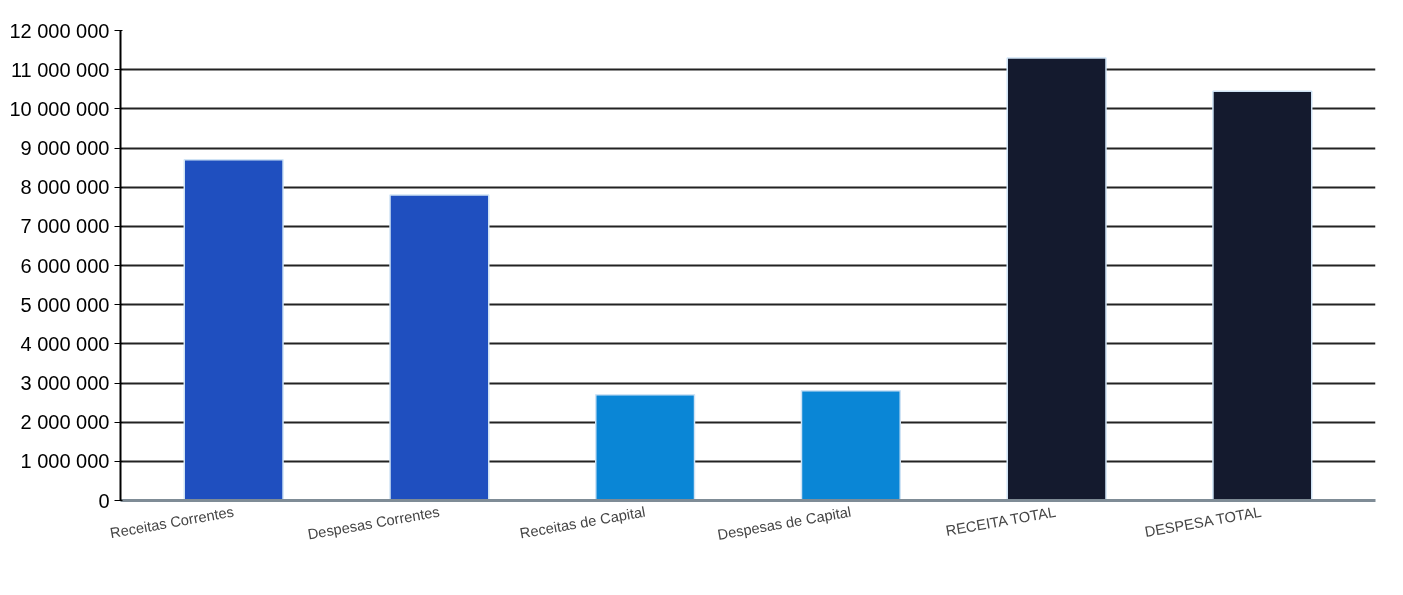 This screenshot has height=595, width=1403. What do you see at coordinates (65, 304) in the screenshot?
I see `y-tick-label: 5 000 000` at bounding box center [65, 304].